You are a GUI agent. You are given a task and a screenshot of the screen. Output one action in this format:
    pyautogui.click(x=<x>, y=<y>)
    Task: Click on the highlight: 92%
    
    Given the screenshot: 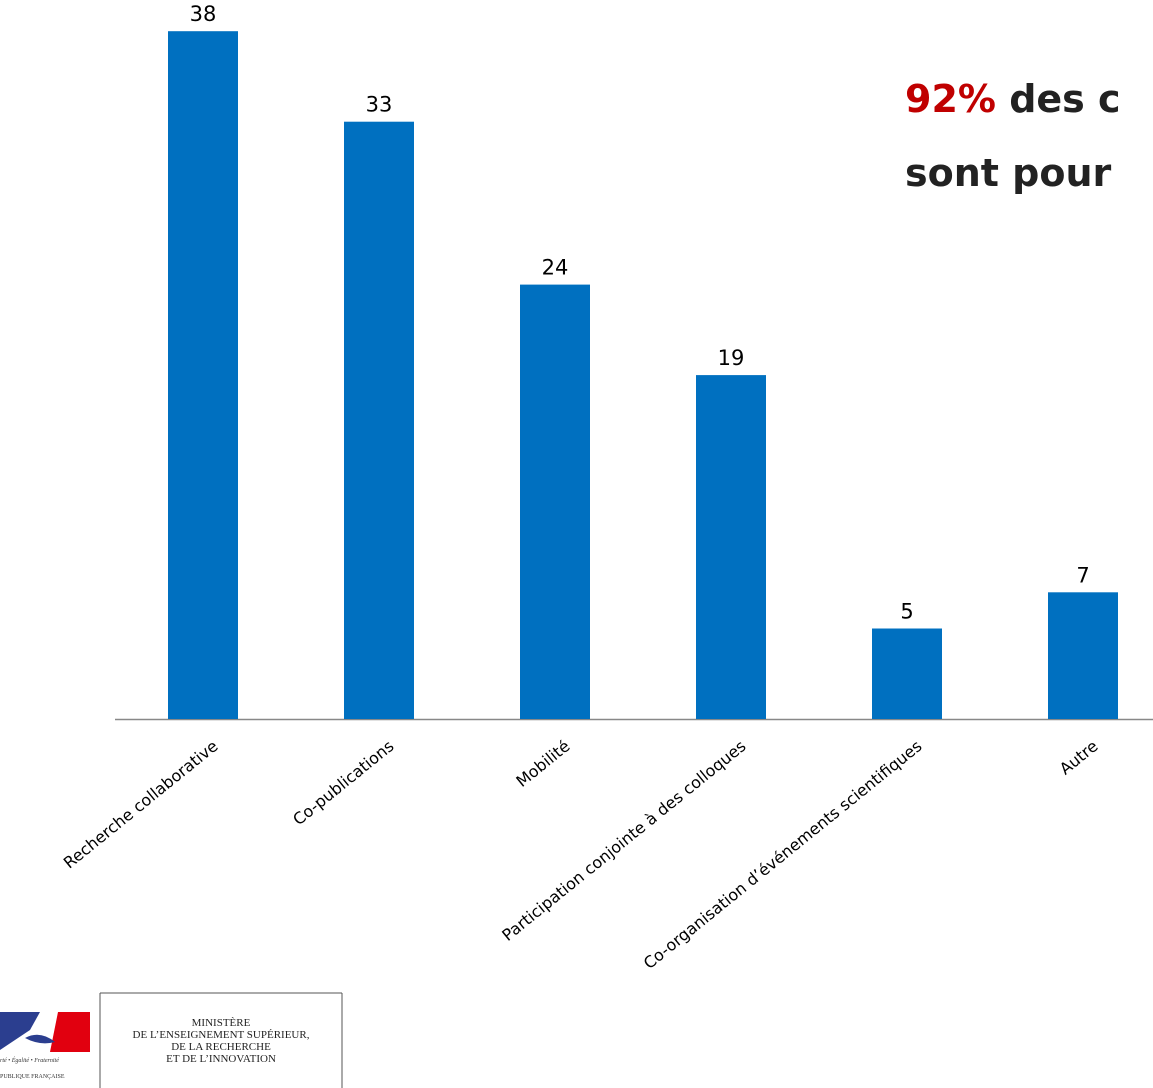 What is the action you would take?
    pyautogui.click(x=950, y=99)
    